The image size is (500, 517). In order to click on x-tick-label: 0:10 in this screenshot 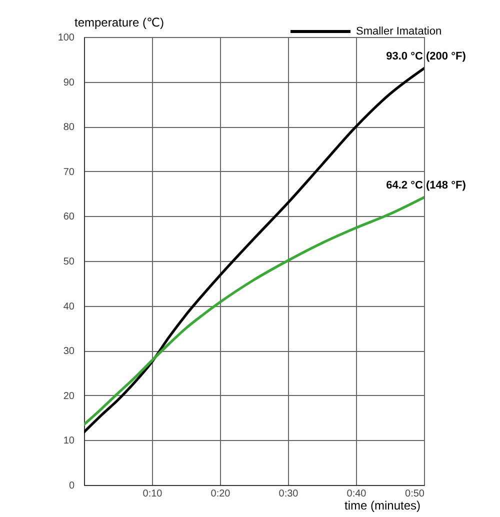, I will do `click(152, 494)`.